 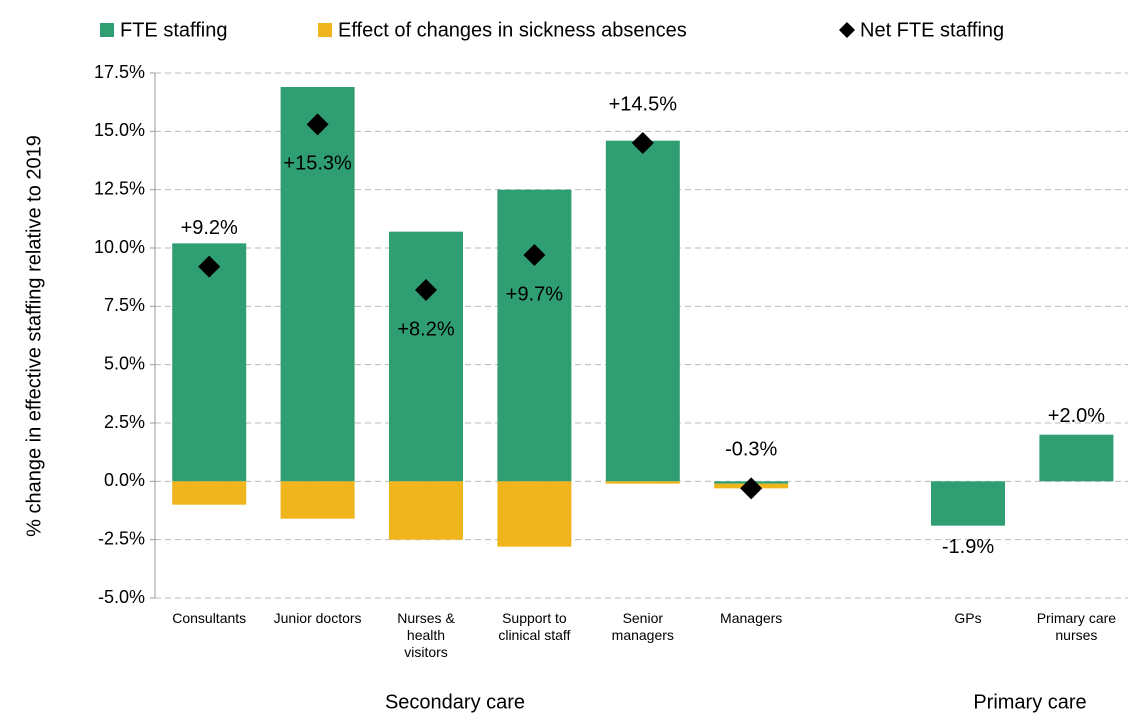 I want to click on value-label: +9.2%, so click(x=209, y=228).